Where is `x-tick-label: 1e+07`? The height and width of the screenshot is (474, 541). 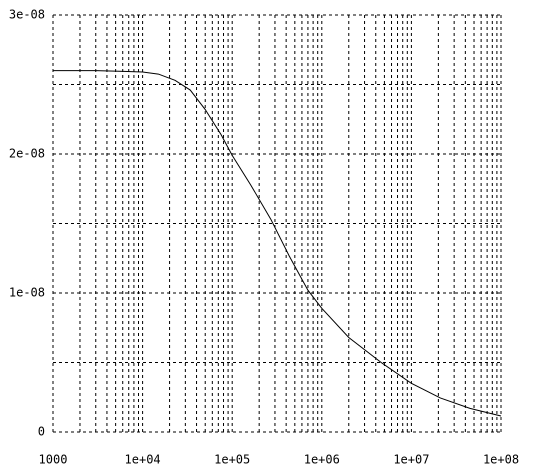 x-tick-label: 1e+07 is located at coordinates (411, 460).